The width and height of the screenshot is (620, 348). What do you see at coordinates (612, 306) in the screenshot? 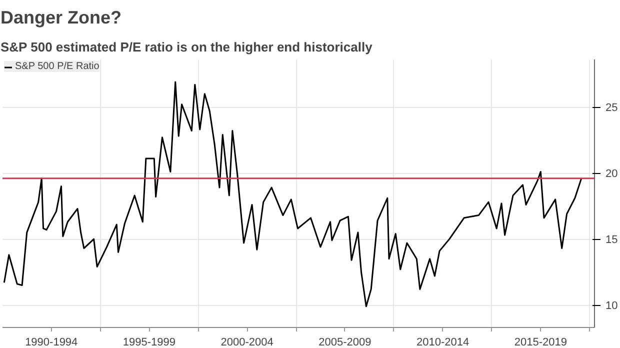
I see `y-tick-label: 10` at bounding box center [612, 306].